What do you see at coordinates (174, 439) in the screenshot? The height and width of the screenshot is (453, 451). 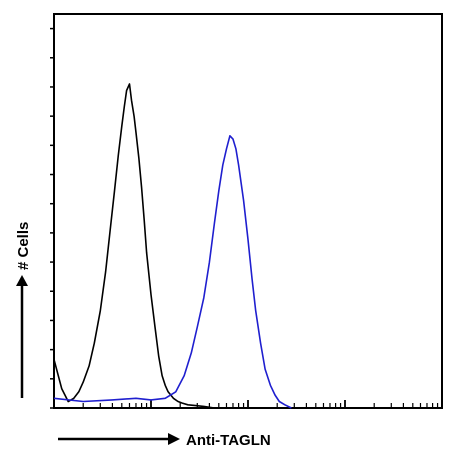 I see `x-axis-arrow-head` at bounding box center [174, 439].